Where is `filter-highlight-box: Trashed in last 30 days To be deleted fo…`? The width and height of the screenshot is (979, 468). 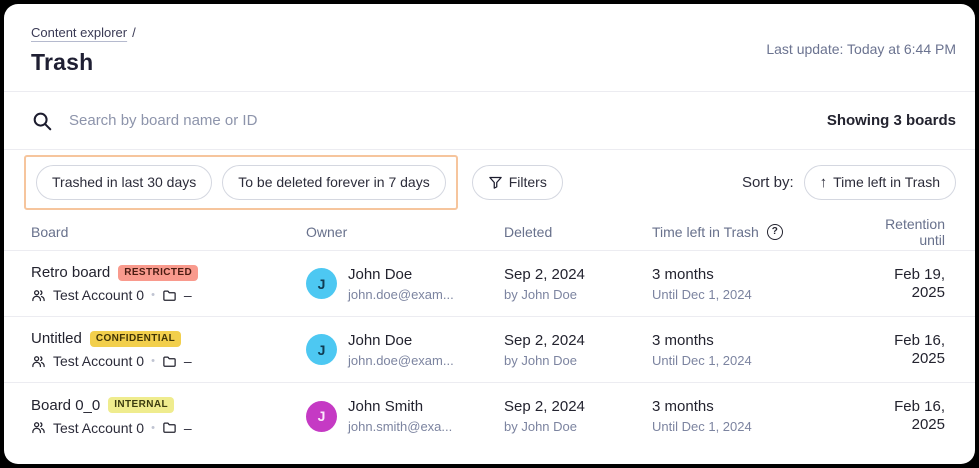
filter-highlight-box: Trashed in last 30 days To be deleted fo… is located at coordinates (241, 182).